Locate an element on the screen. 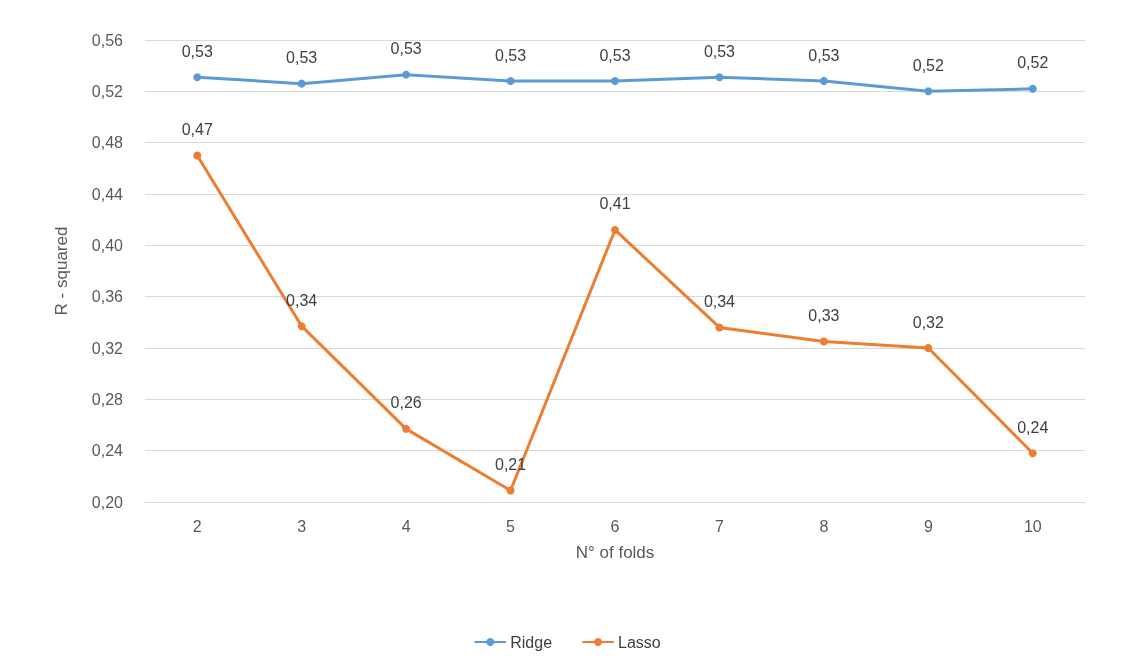  x-tick-label: 5 is located at coordinates (511, 526).